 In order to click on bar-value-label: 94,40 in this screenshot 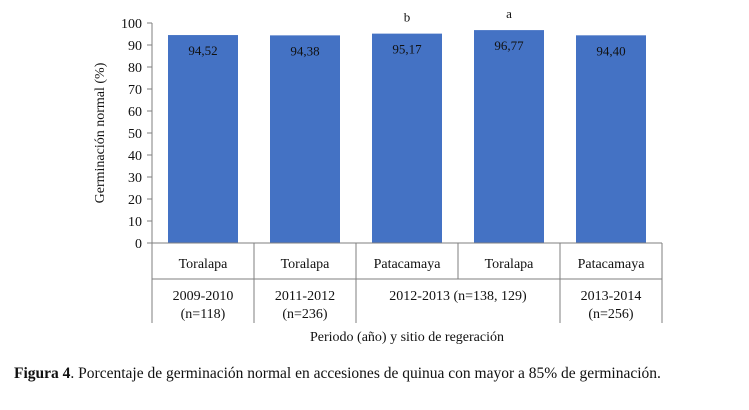, I will do `click(610, 50)`.